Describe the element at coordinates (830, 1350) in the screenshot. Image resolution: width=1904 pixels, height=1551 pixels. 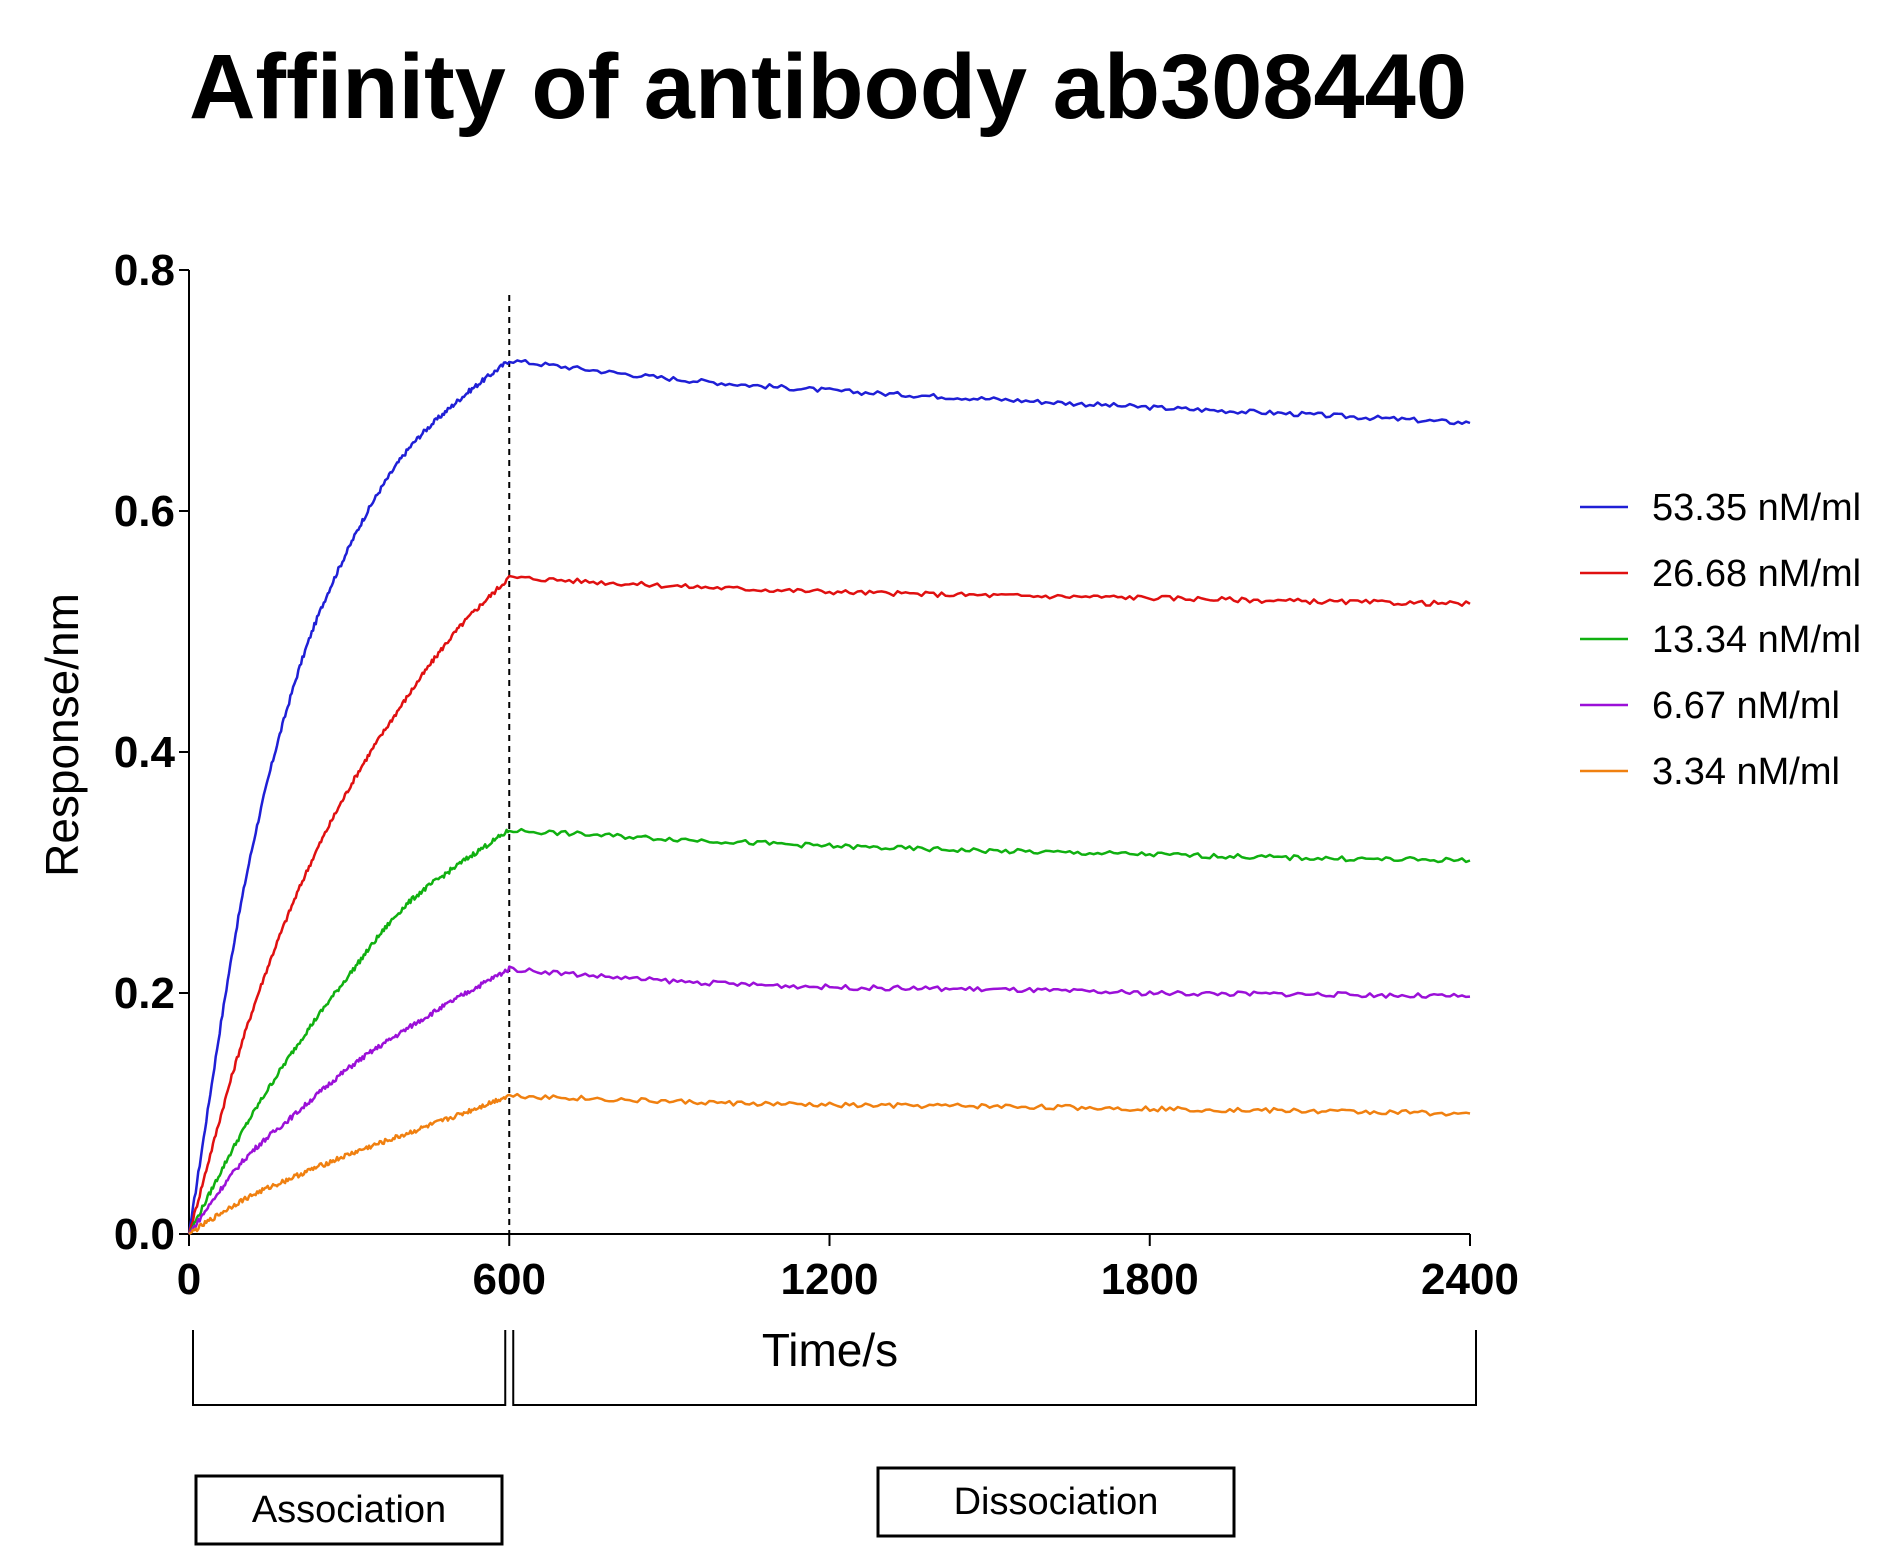
I see `x-axis-label: Time/s` at that location.